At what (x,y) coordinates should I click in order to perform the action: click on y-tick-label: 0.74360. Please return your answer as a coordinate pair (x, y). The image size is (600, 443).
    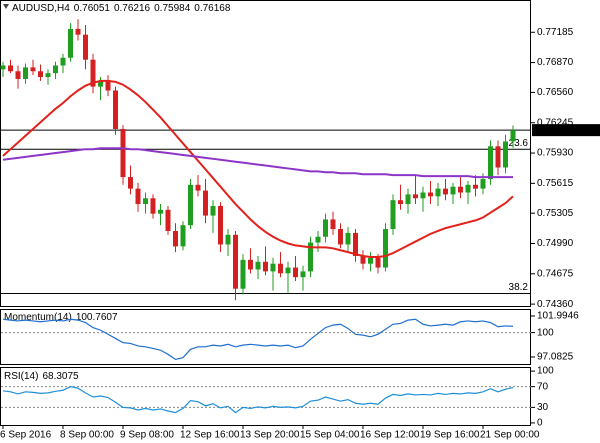
    Looking at the image, I should click on (555, 304).